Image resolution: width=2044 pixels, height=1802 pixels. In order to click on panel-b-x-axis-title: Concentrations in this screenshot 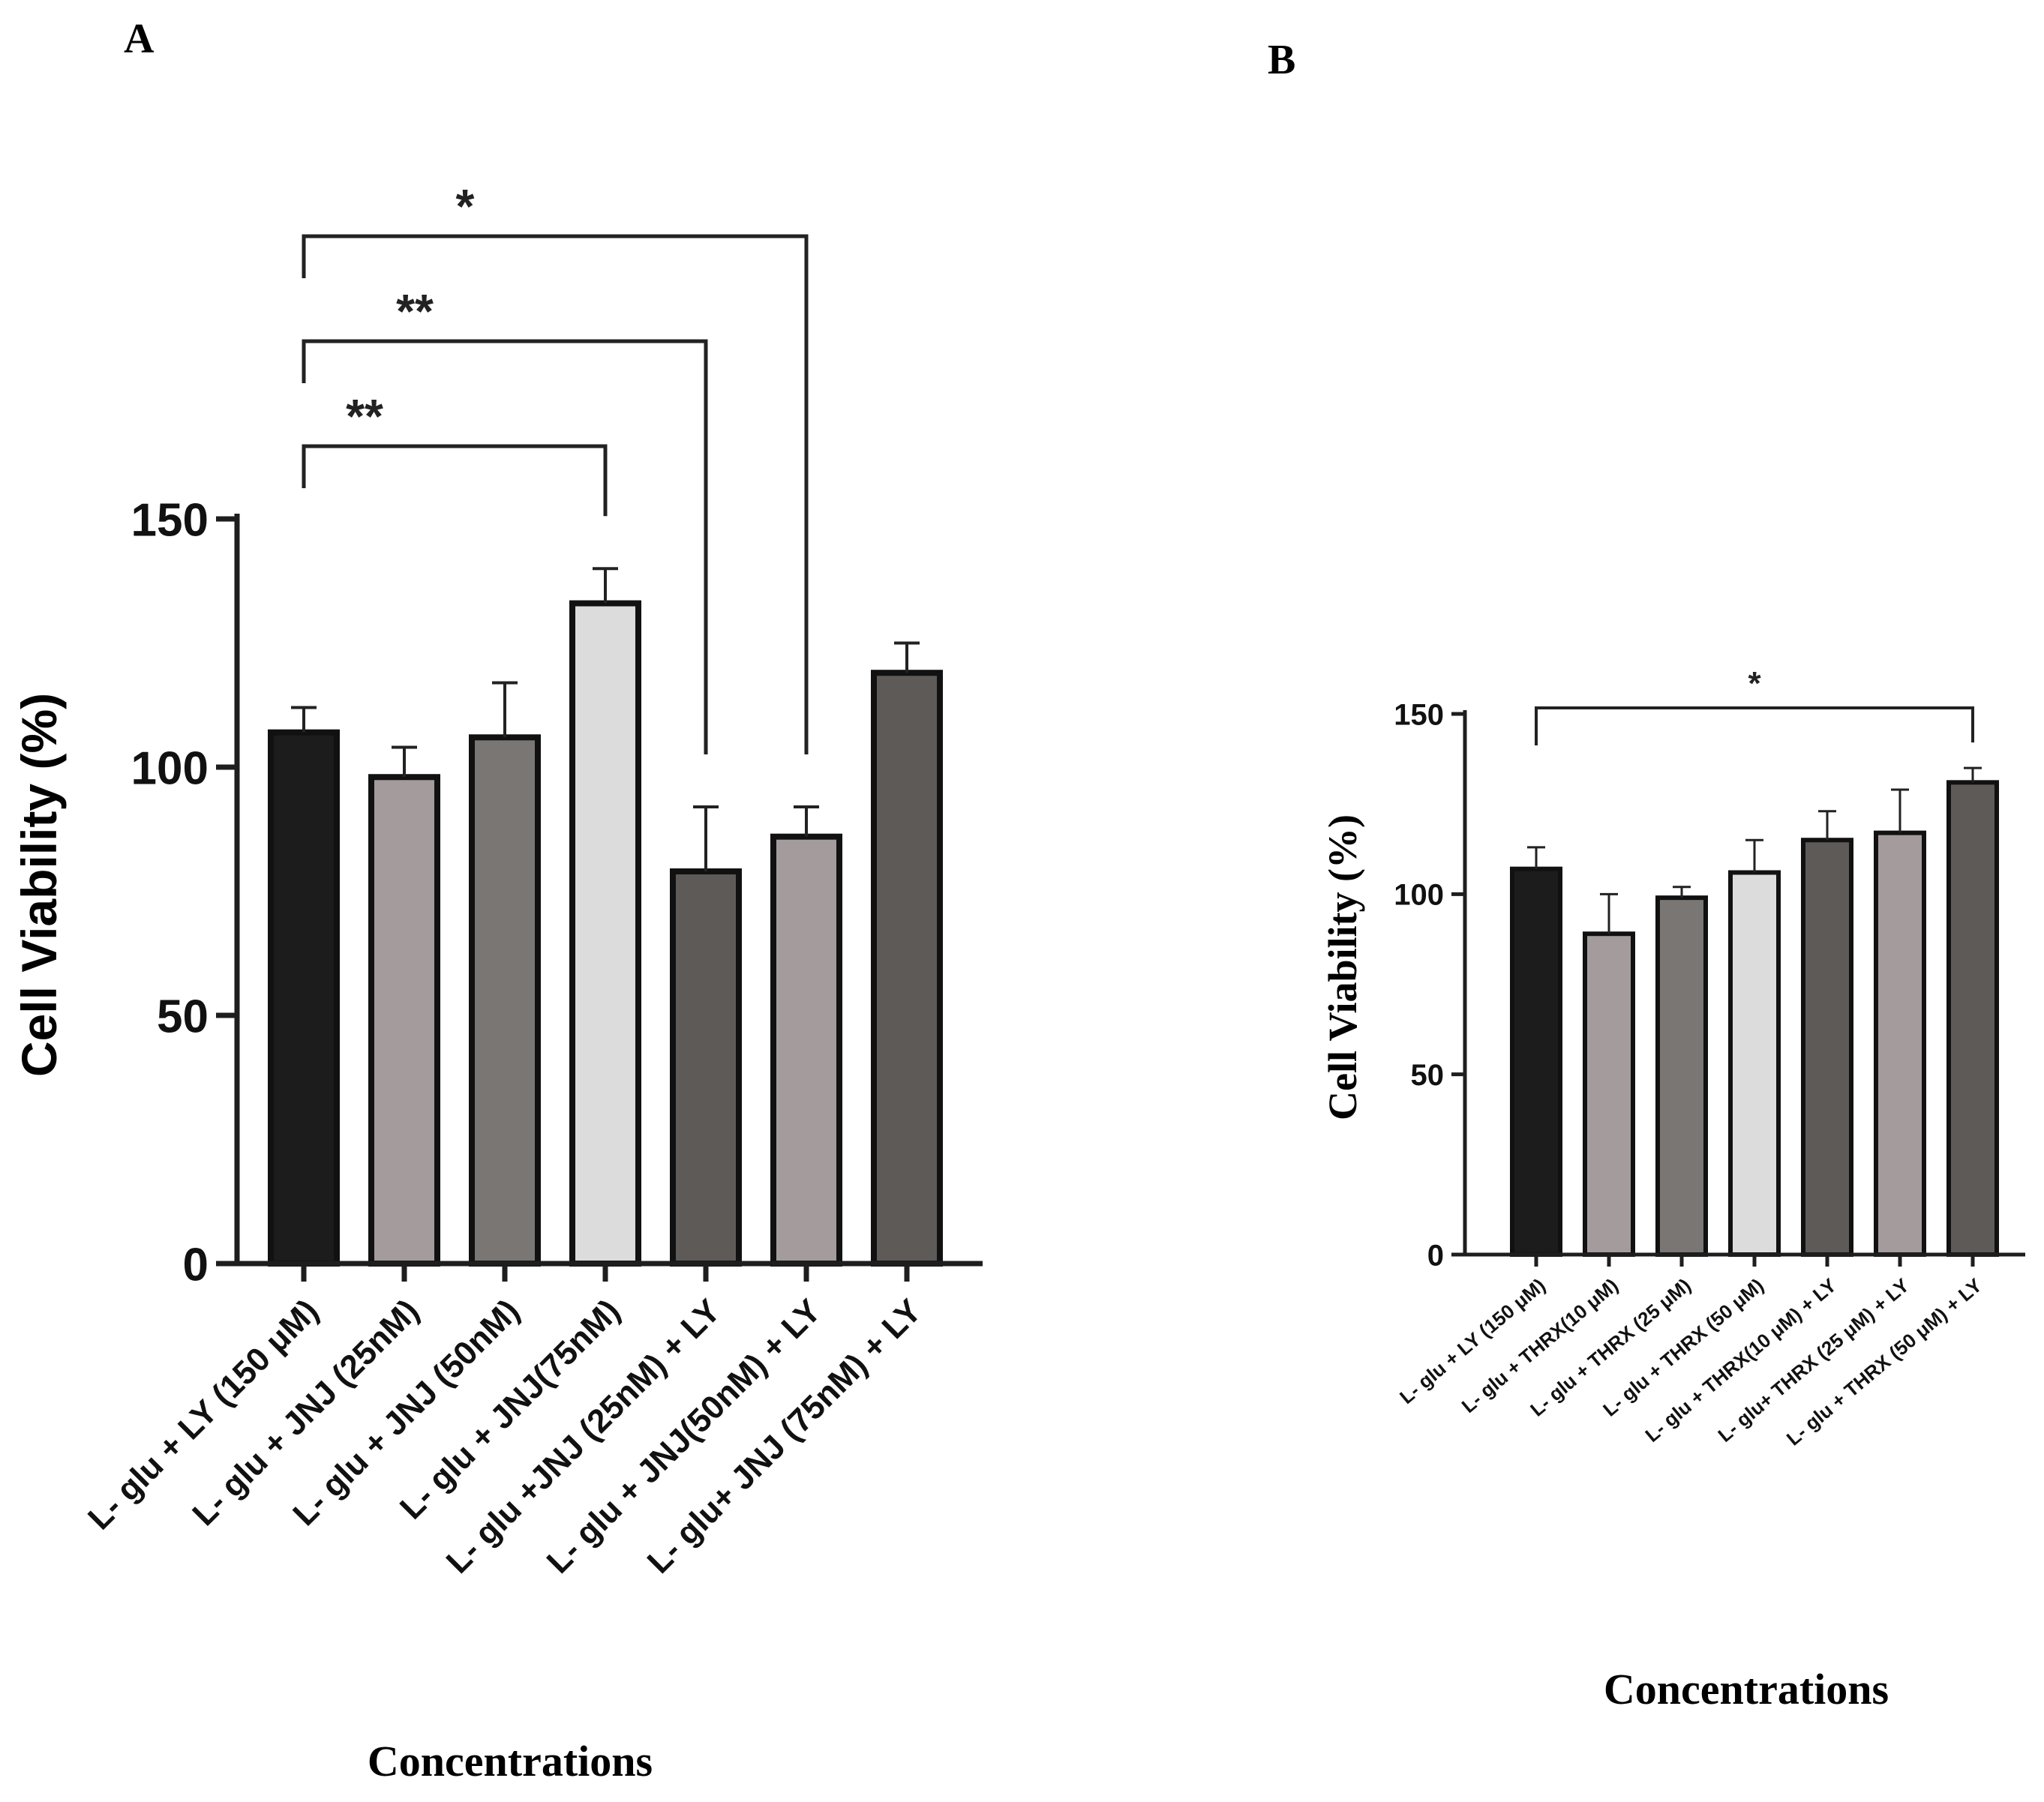, I will do `click(1747, 1689)`.